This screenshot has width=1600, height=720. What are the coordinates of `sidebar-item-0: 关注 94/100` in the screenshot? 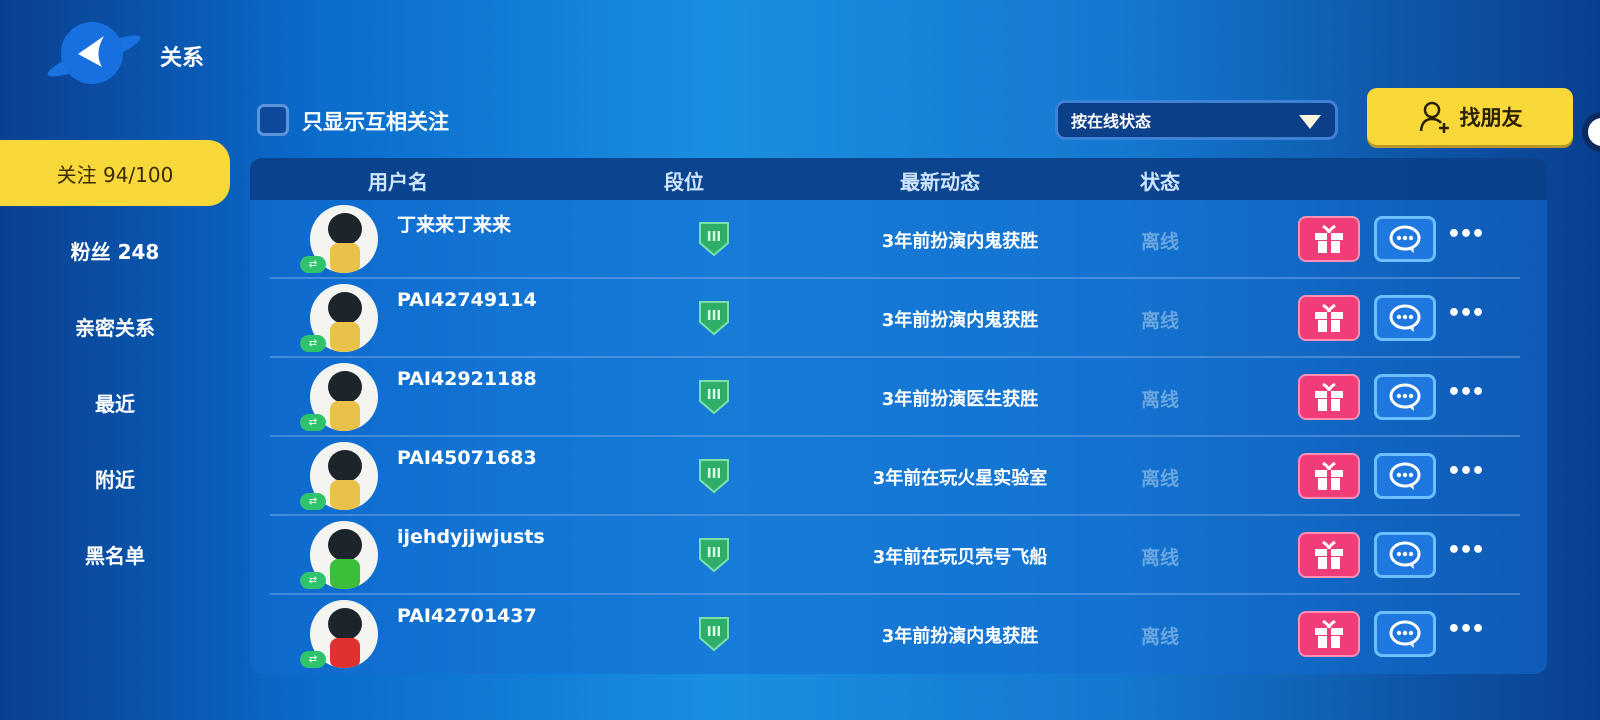 It's located at (115, 173).